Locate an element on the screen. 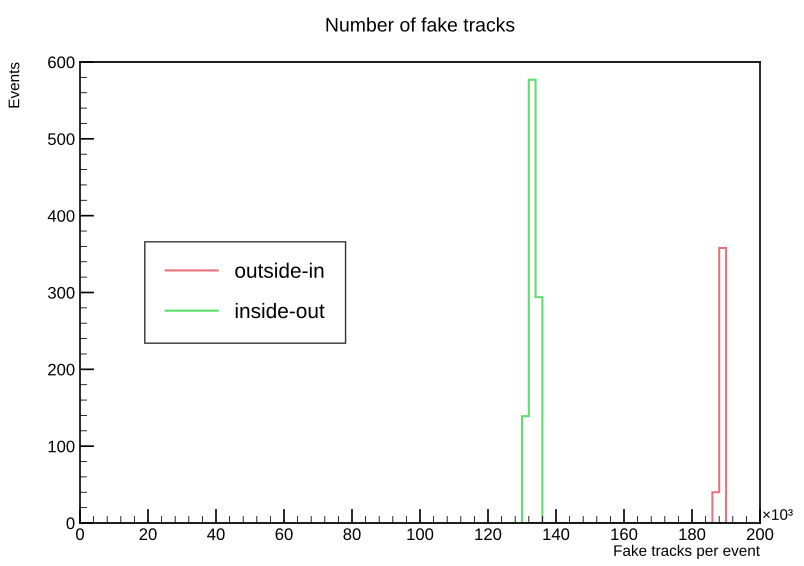 Image resolution: width=804 pixels, height=566 pixels. x-tick-label: 20 is located at coordinates (148, 534).